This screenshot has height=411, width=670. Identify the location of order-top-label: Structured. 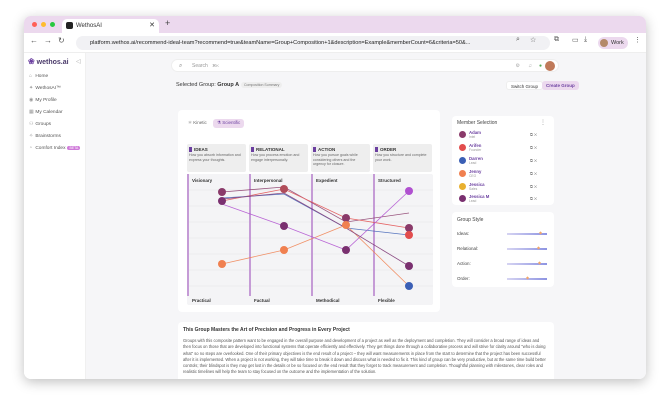
(389, 180).